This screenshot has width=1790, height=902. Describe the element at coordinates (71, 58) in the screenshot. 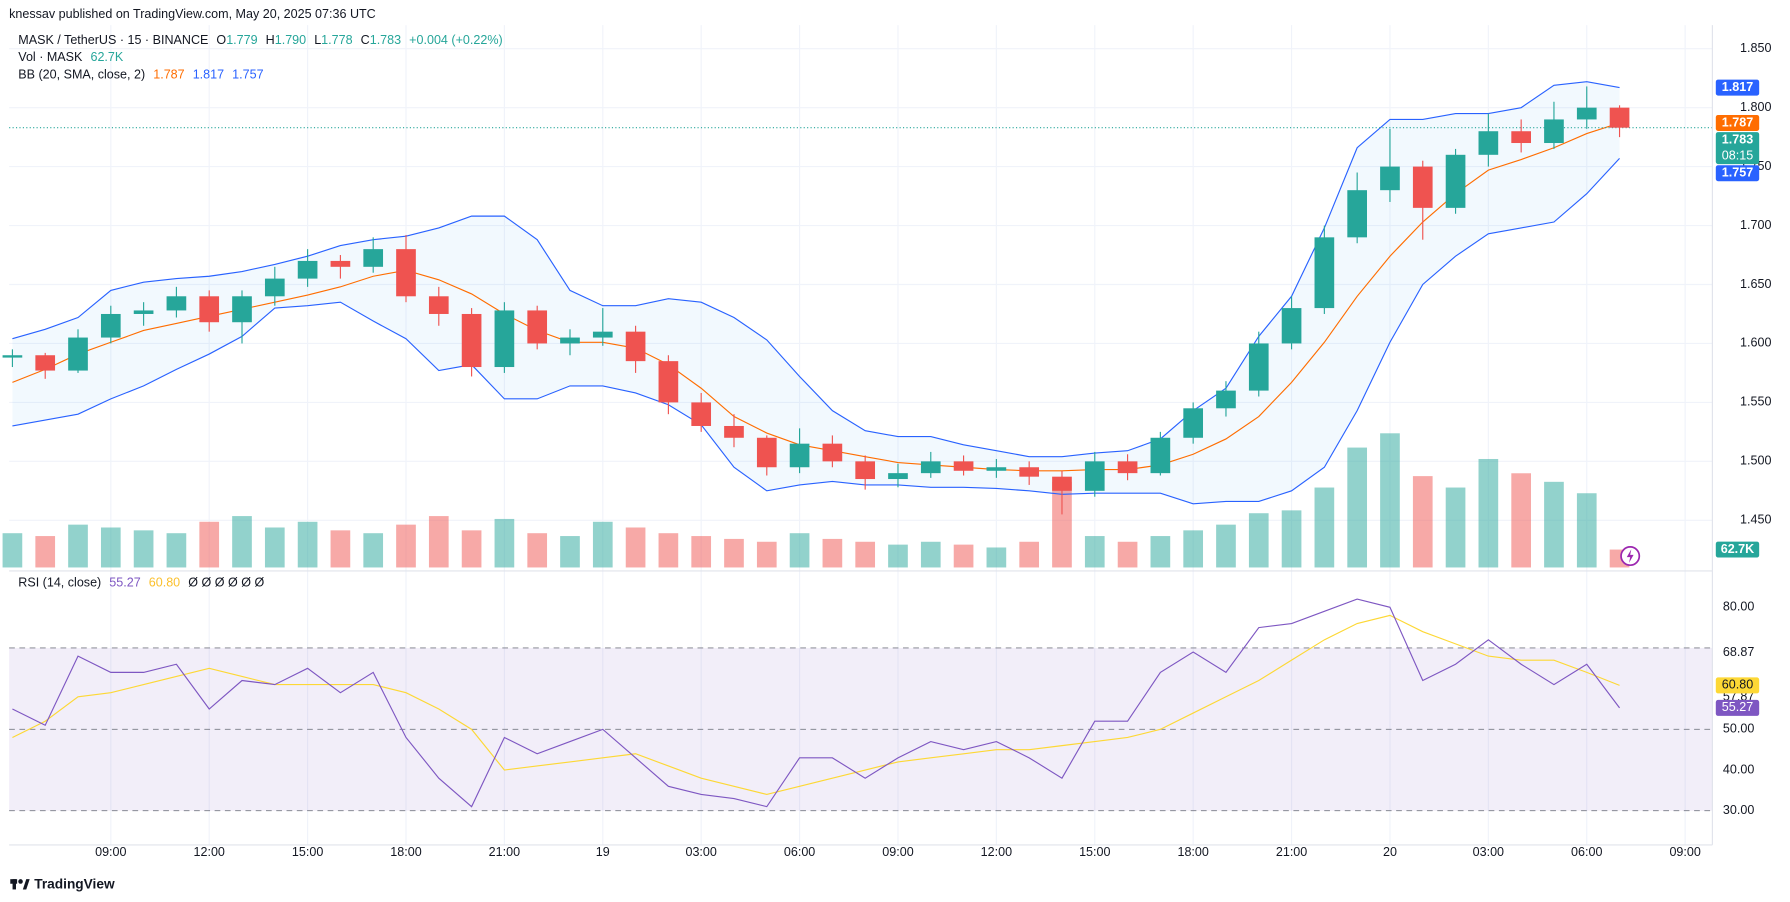

I see `volume-legend: Vol · MASK 62.7K` at that location.